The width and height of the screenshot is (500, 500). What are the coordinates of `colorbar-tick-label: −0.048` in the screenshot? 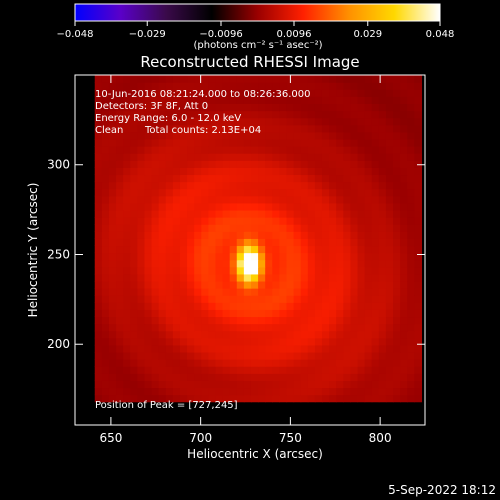 It's located at (74, 34).